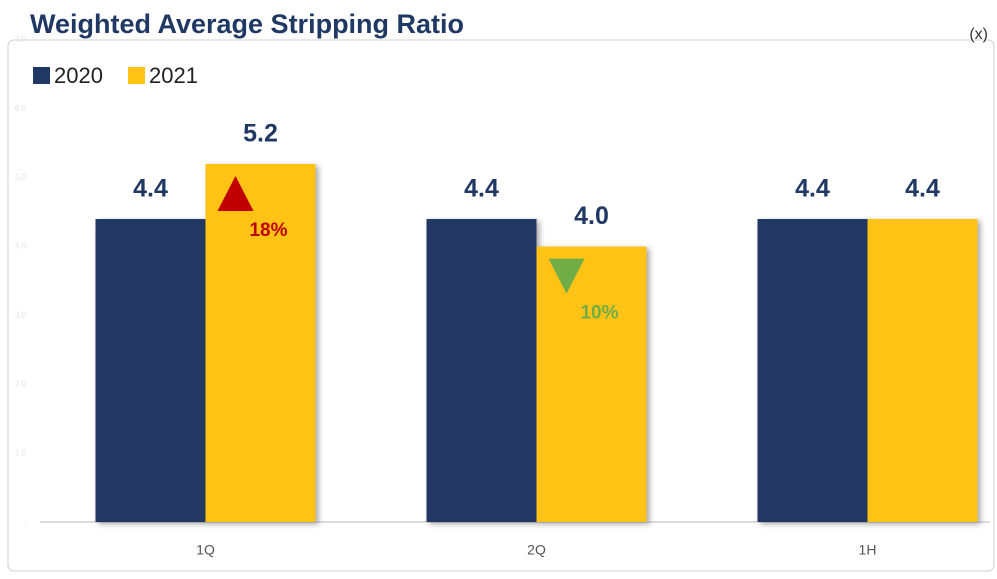 Image resolution: width=997 pixels, height=579 pixels. Describe the element at coordinates (599, 313) in the screenshot. I see `change-label: 10%` at that location.